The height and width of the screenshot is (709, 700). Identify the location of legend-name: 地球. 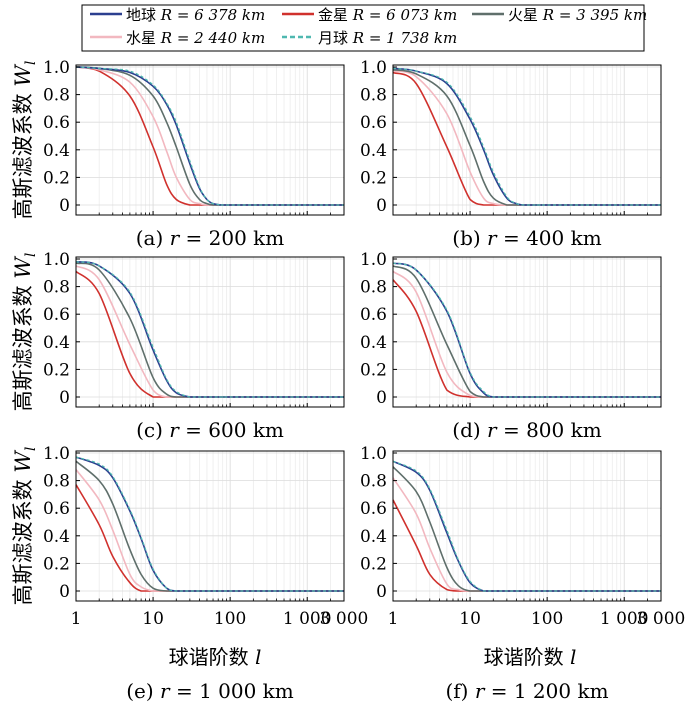
(143, 15).